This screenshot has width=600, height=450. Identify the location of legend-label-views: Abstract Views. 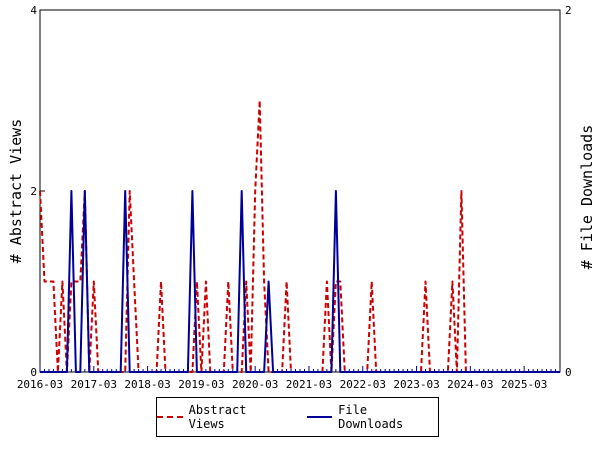
(217, 417).